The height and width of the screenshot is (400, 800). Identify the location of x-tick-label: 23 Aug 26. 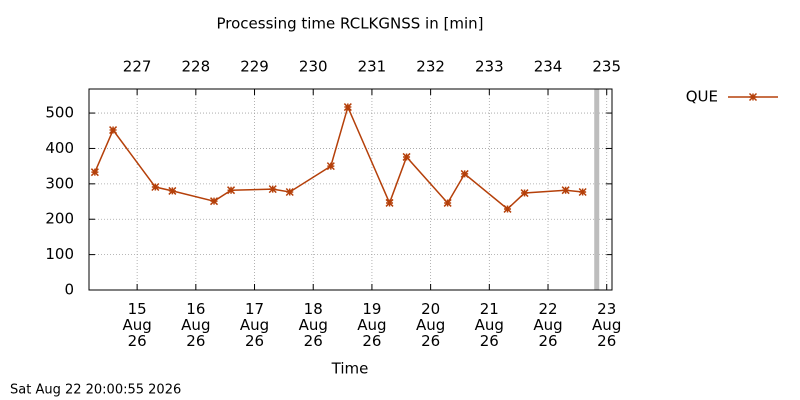
(607, 325).